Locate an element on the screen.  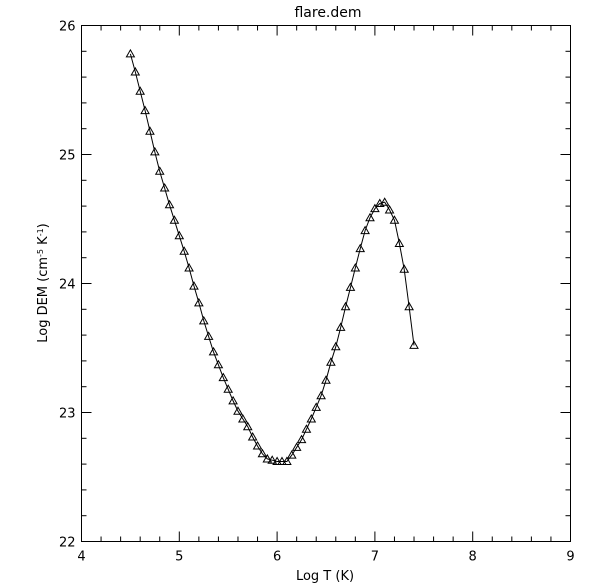
x-tick-label: 4 is located at coordinates (81, 557).